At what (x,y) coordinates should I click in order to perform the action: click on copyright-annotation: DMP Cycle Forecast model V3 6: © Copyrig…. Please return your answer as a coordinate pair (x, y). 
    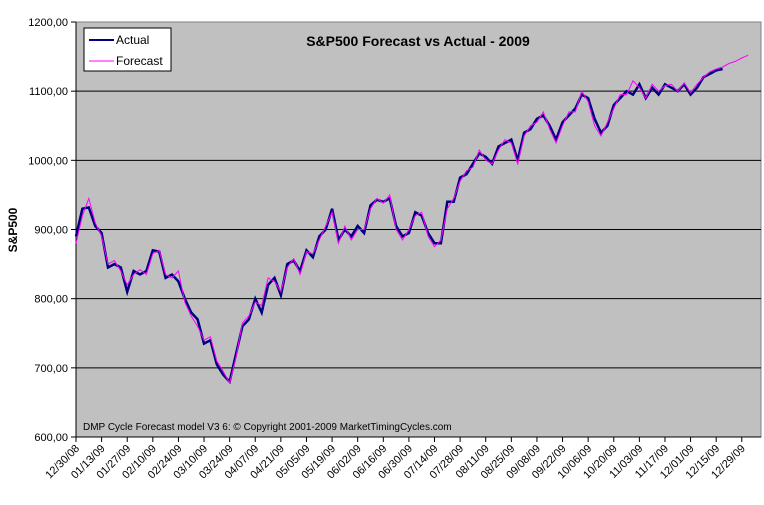
    Looking at the image, I should click on (267, 427).